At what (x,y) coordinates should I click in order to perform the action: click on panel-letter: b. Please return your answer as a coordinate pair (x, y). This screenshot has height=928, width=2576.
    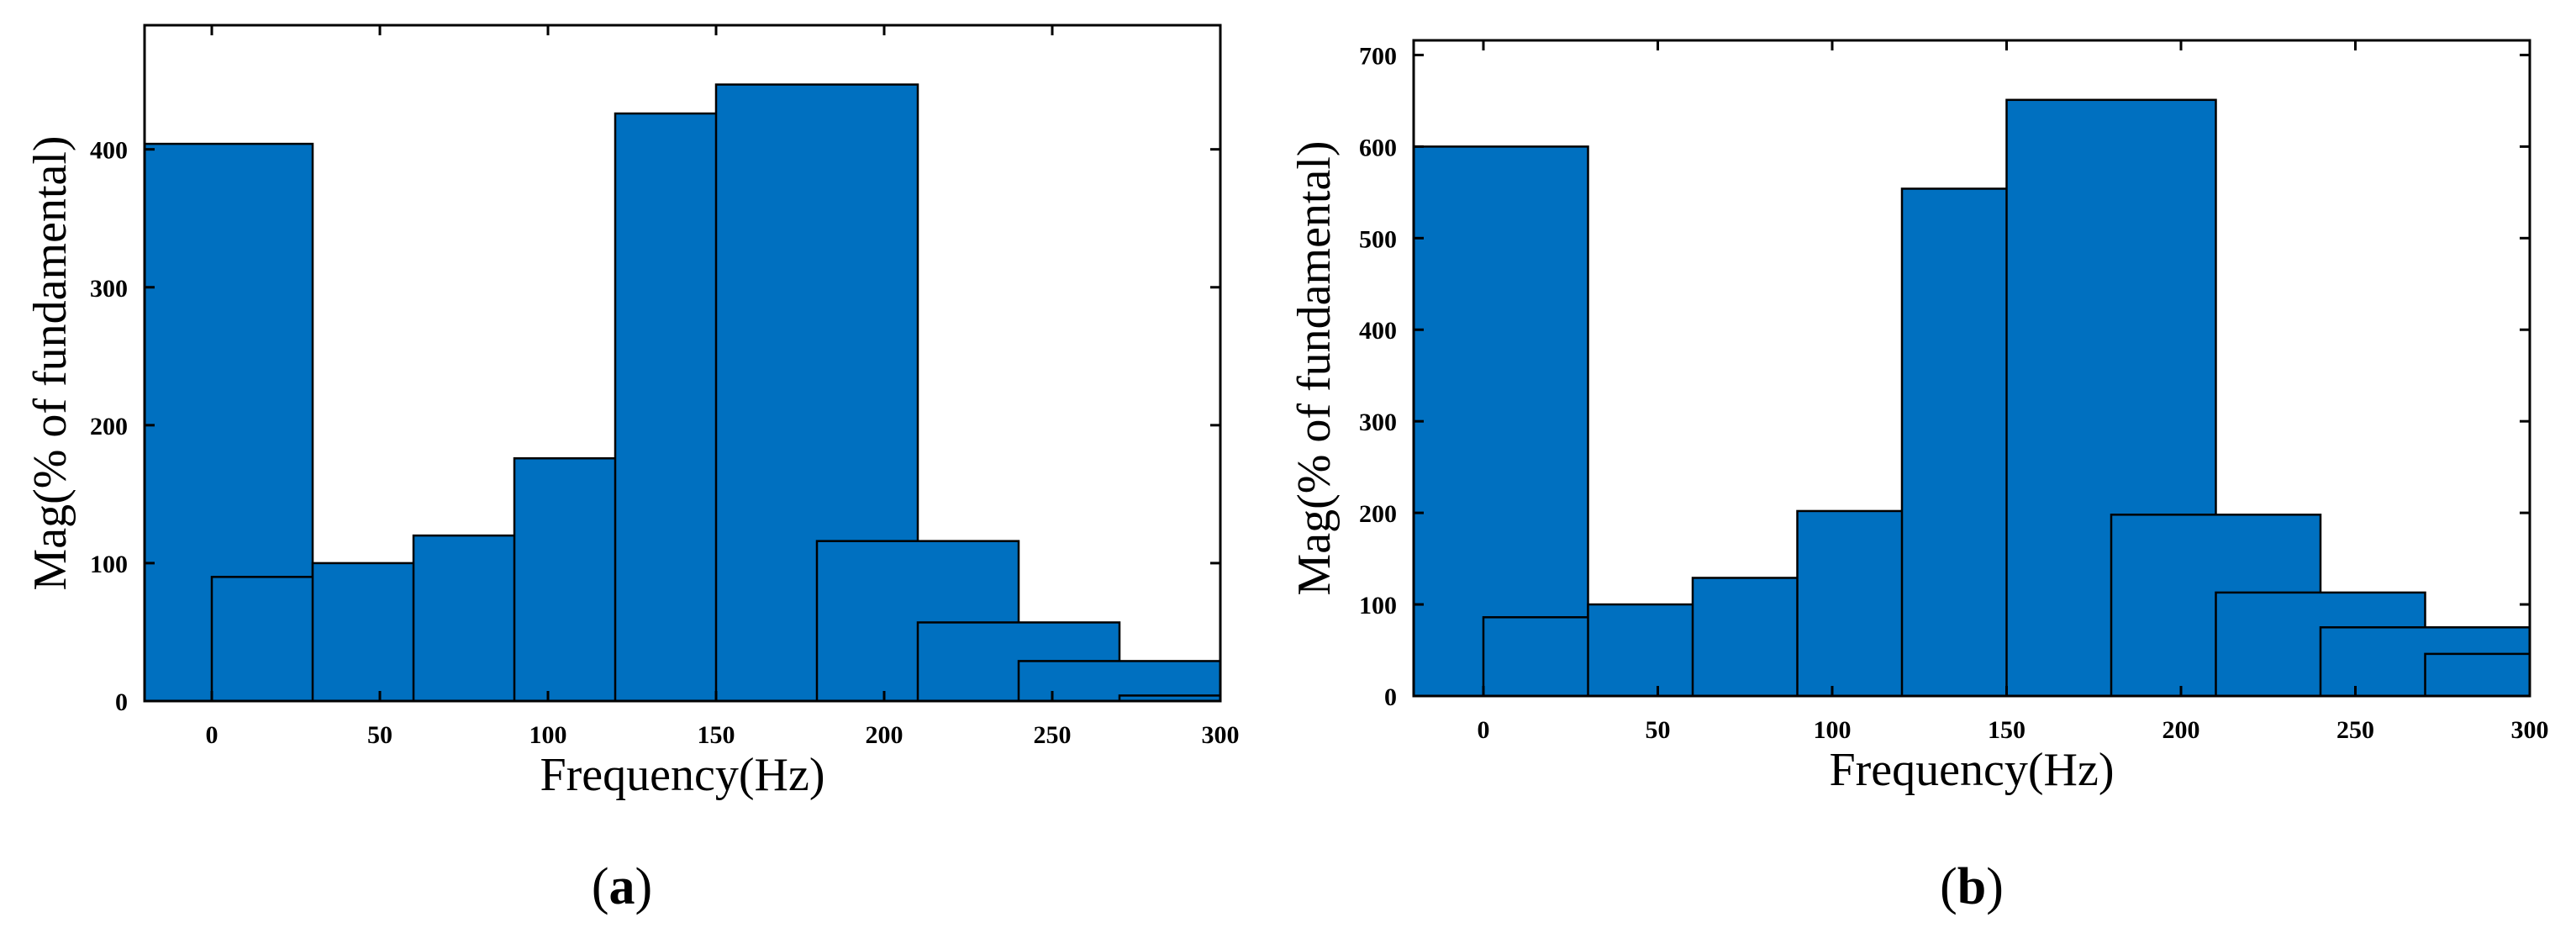
    Looking at the image, I should click on (1971, 886).